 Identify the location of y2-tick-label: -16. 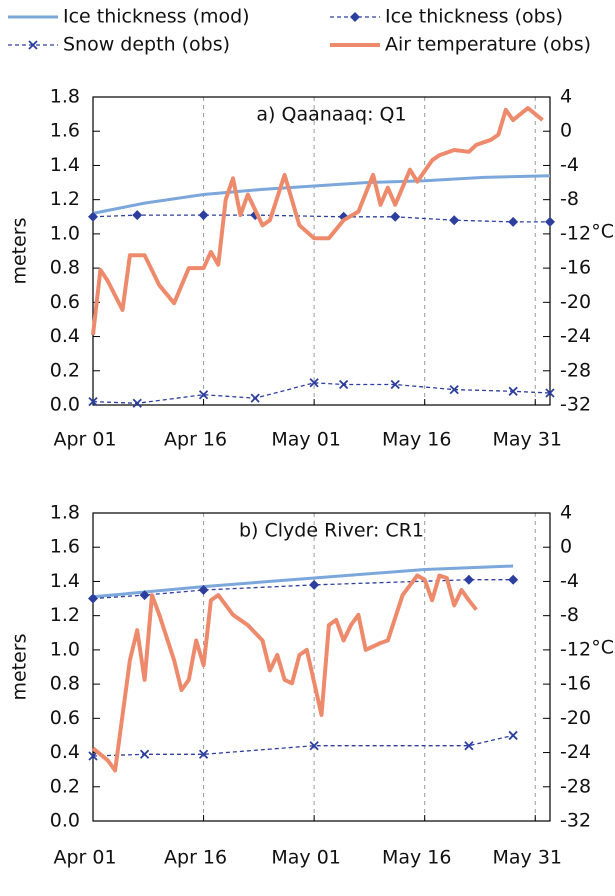
(575, 268).